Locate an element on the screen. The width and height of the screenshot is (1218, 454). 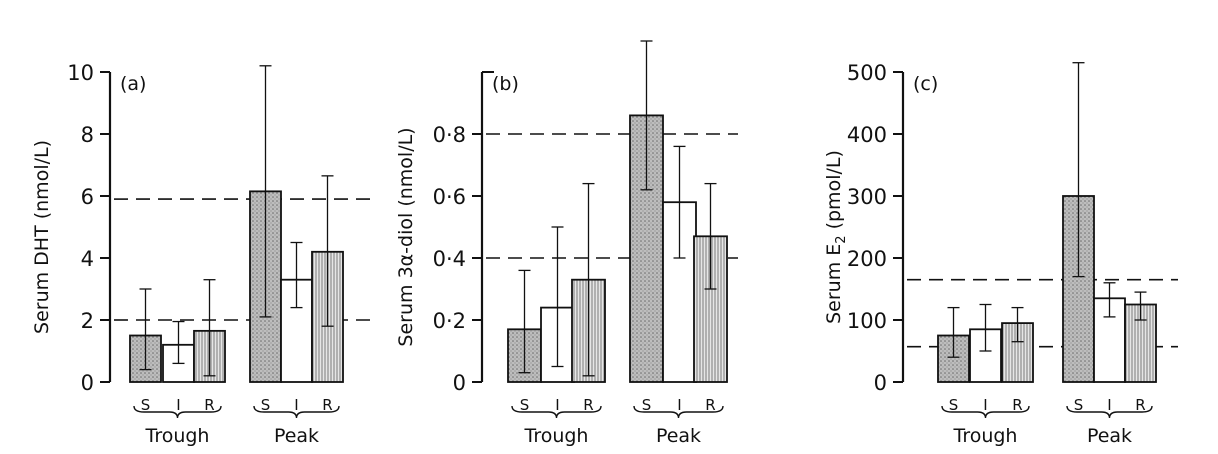
panel-label: (c) is located at coordinates (925, 84).